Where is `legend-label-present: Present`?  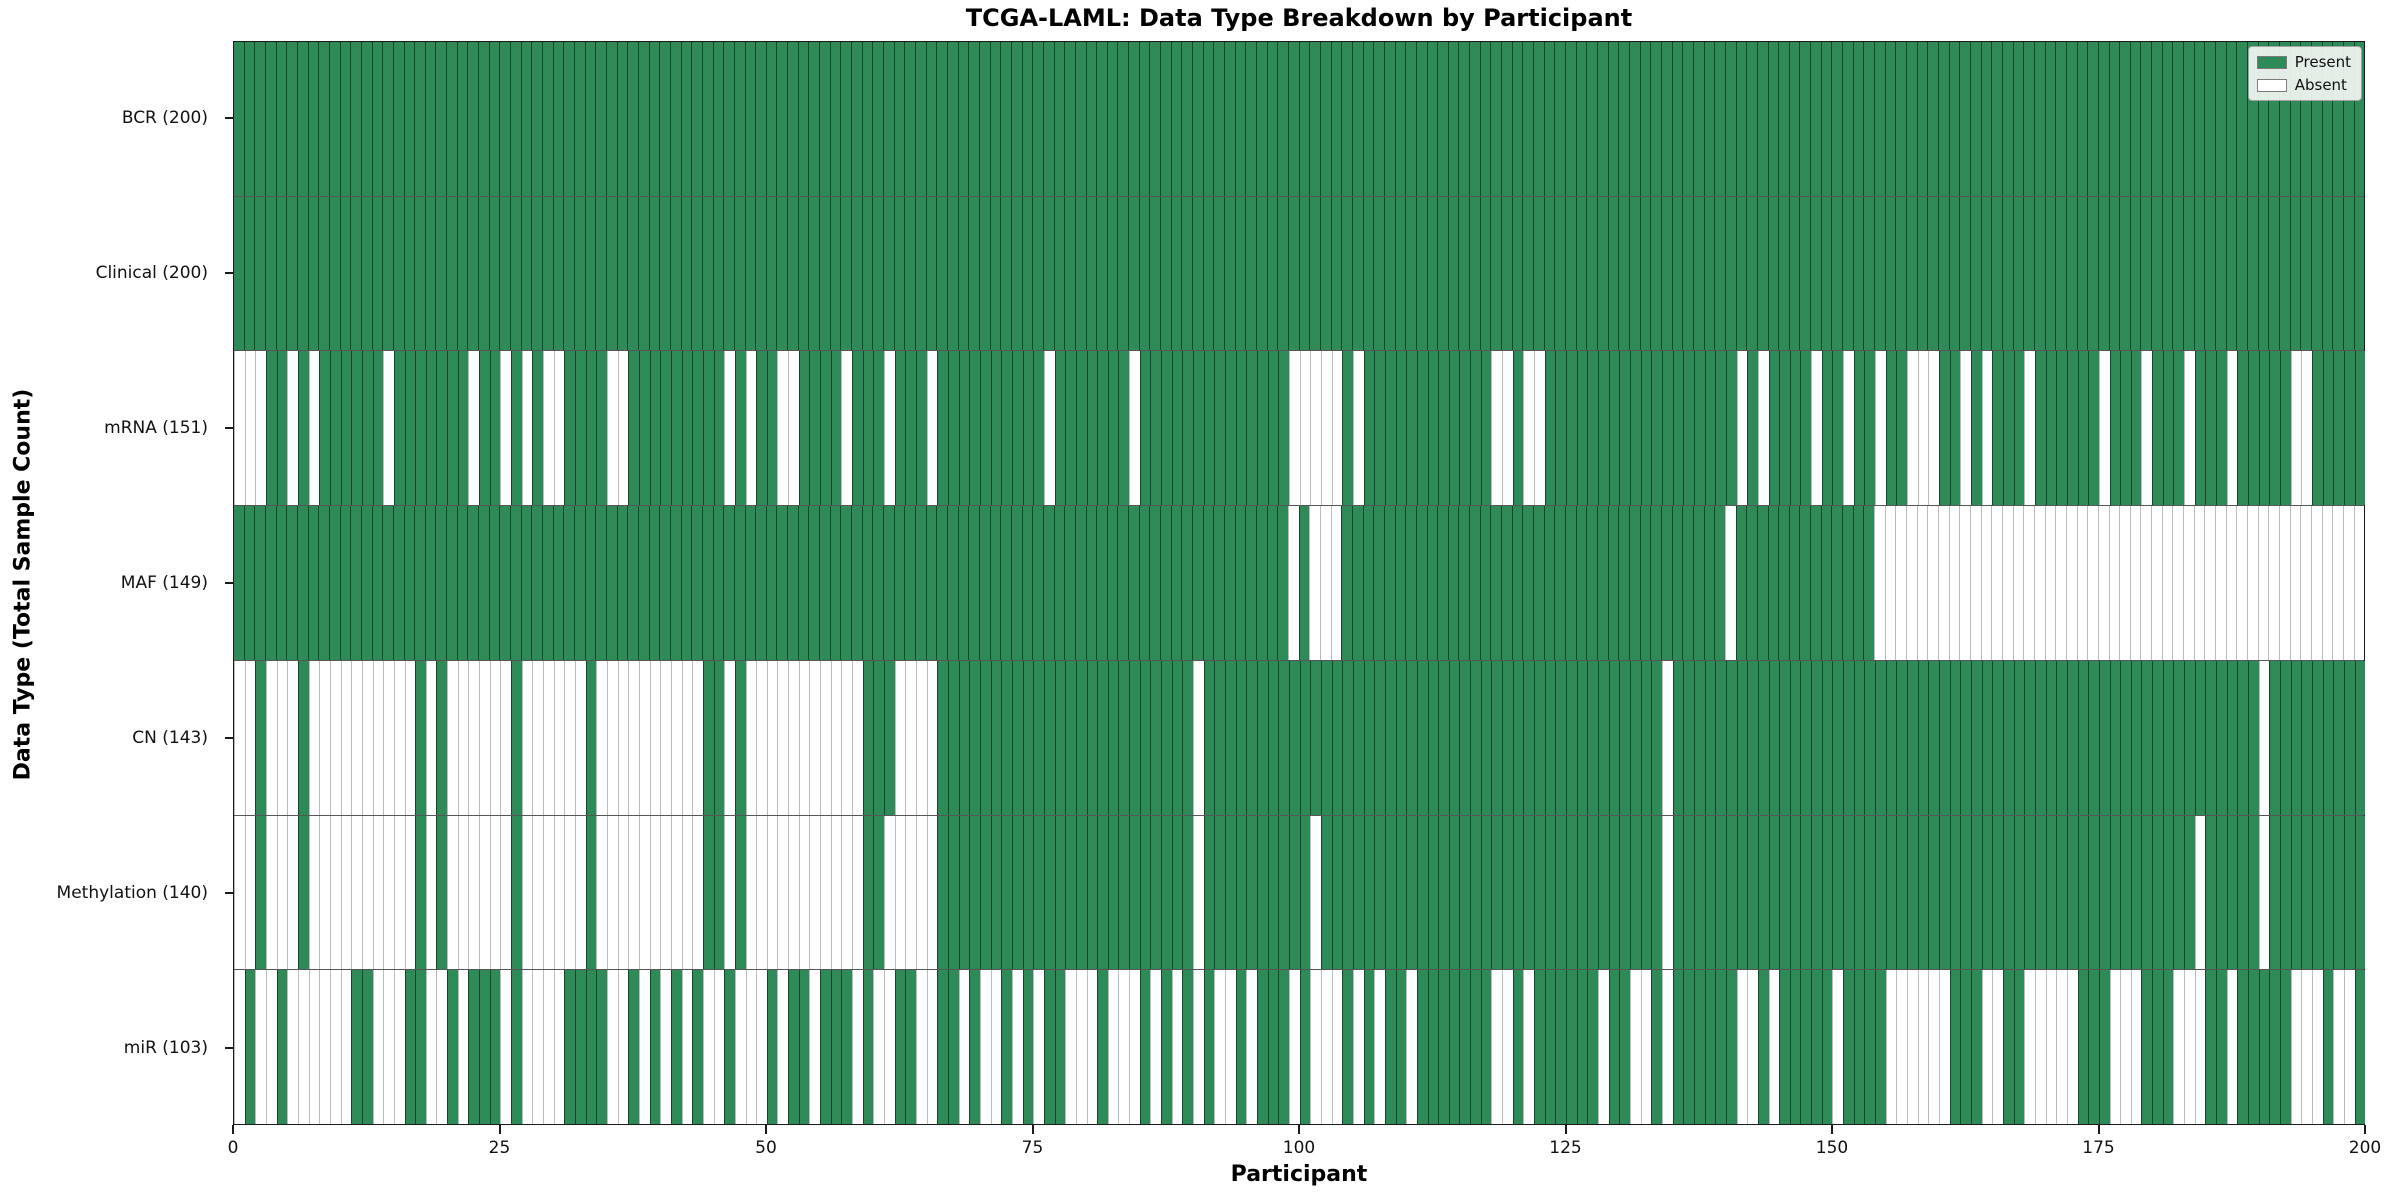
legend-label-present: Present is located at coordinates (2322, 62).